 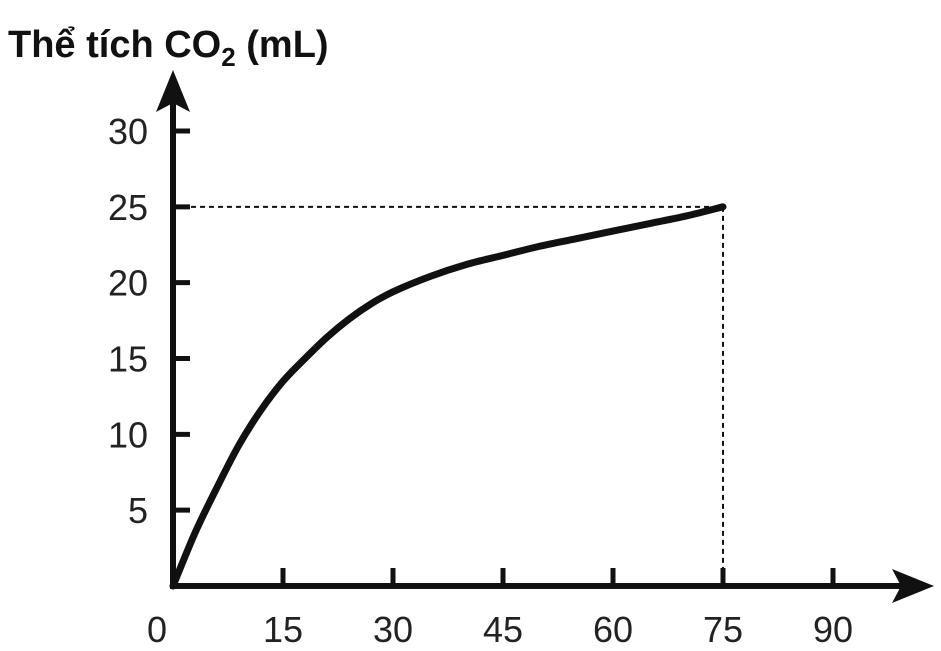 What do you see at coordinates (503, 629) in the screenshot?
I see `x-tick-label-45: 45` at bounding box center [503, 629].